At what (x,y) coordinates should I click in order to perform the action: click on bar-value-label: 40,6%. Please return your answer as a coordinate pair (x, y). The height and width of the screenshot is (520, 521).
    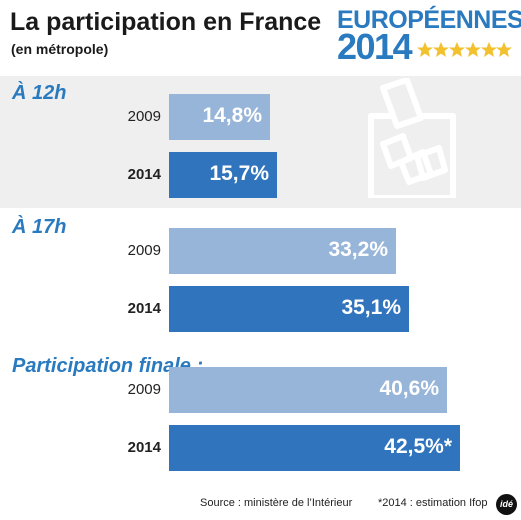
    Looking at the image, I should click on (409, 388).